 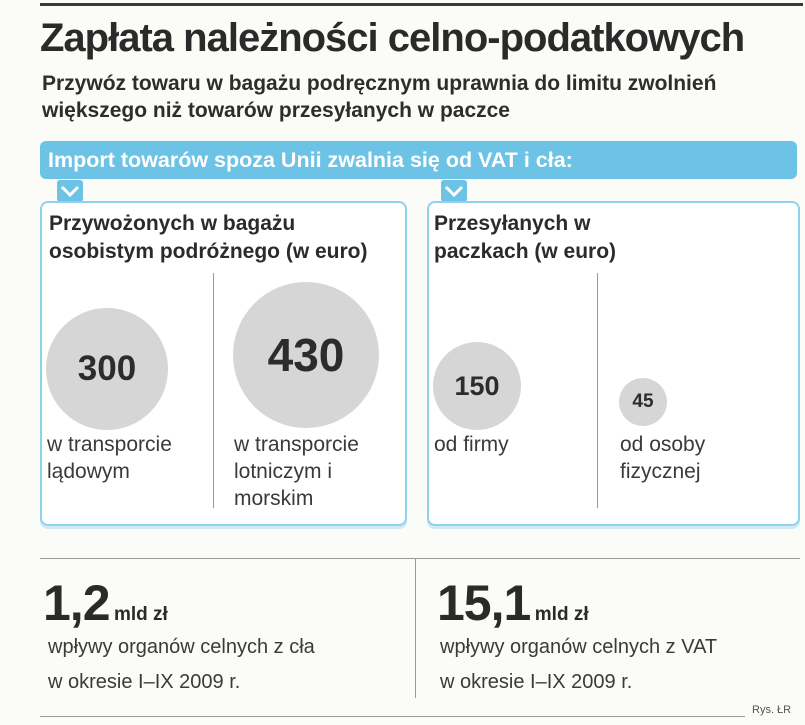 What do you see at coordinates (772, 710) in the screenshot?
I see `credit: Rys. ŁR` at bounding box center [772, 710].